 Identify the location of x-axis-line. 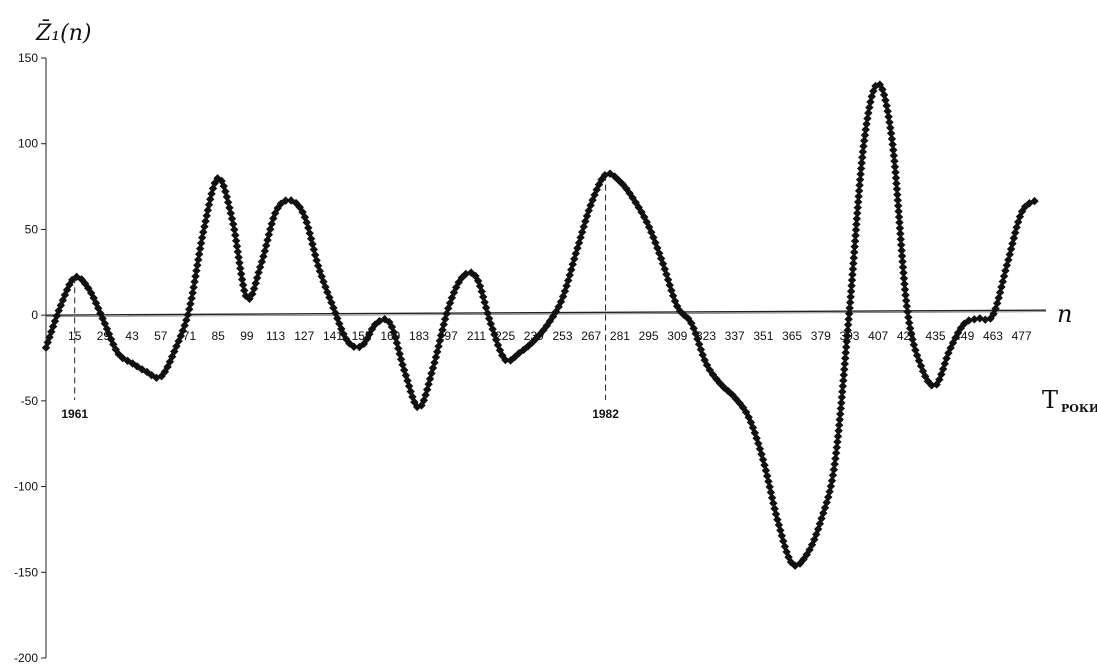
(546, 312).